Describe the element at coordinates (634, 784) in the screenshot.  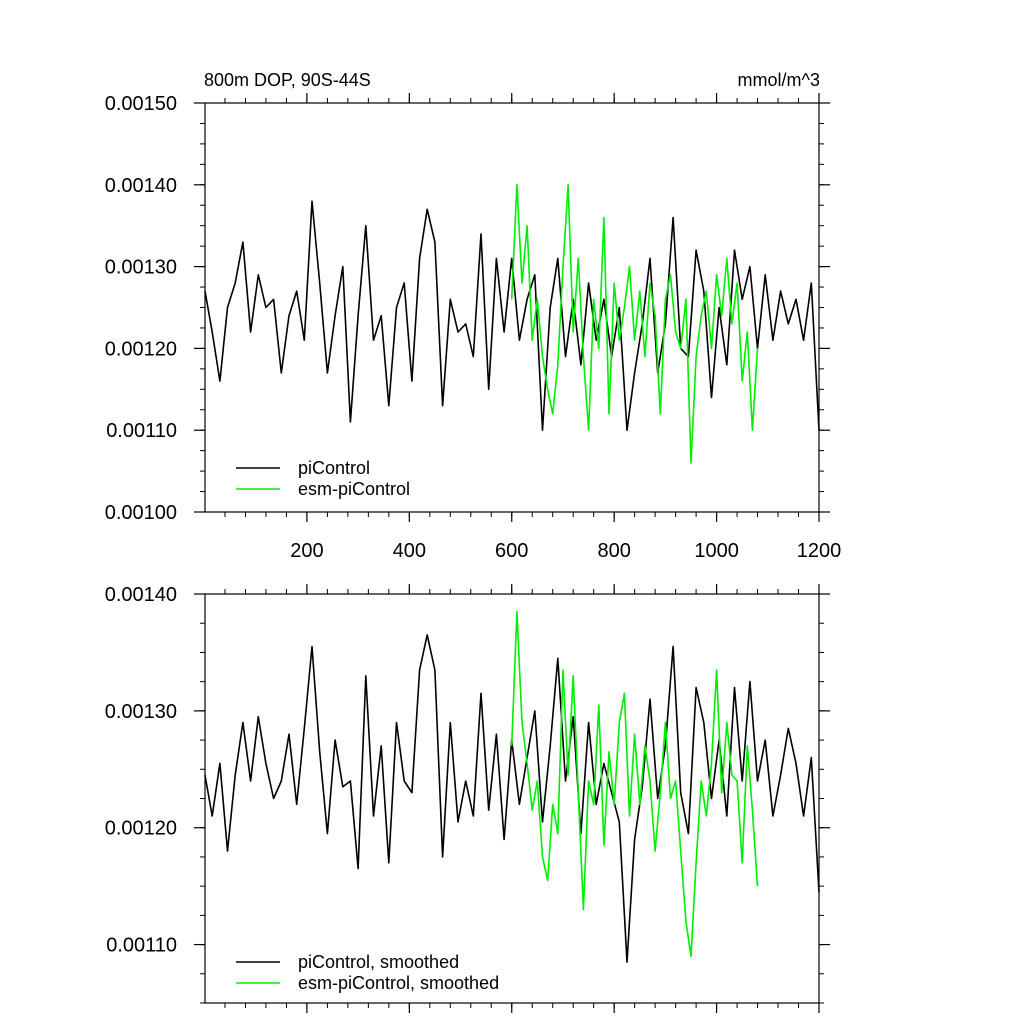
I see `series-line-esm-picontrol-smoothed` at that location.